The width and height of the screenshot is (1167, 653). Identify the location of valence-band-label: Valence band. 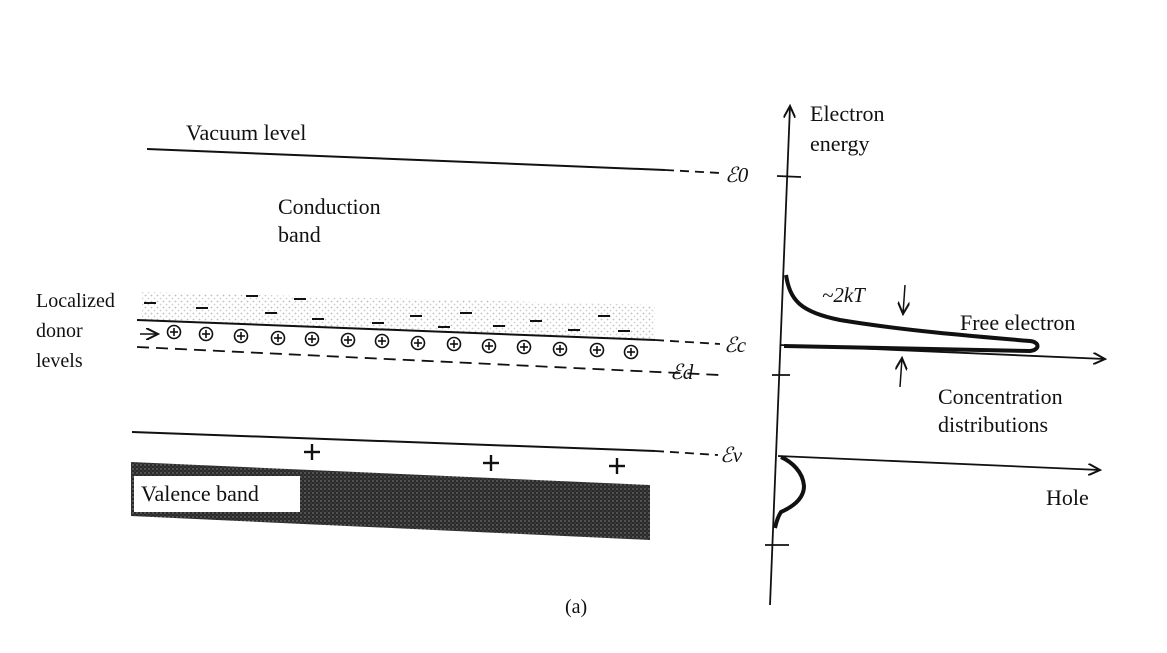
(200, 493).